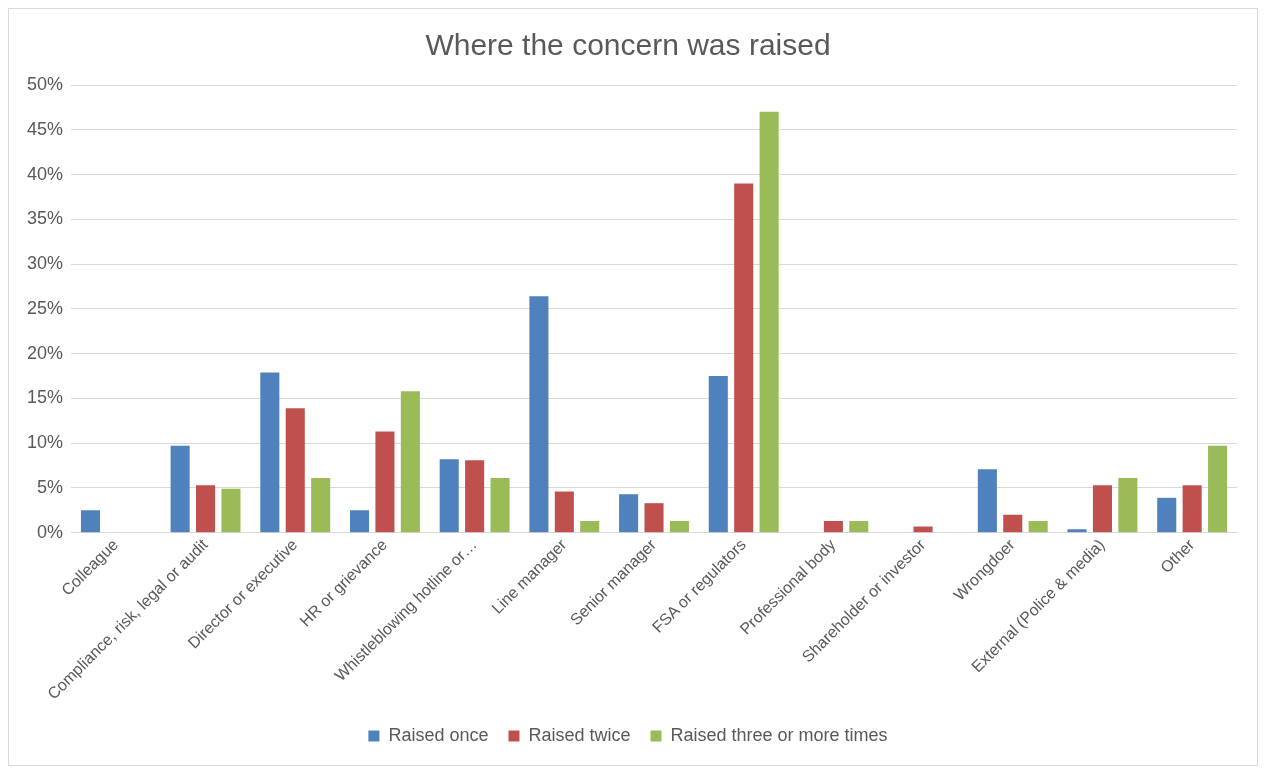 This screenshot has height=776, width=1268. What do you see at coordinates (45, 218) in the screenshot?
I see `y-tick-label: 35%` at bounding box center [45, 218].